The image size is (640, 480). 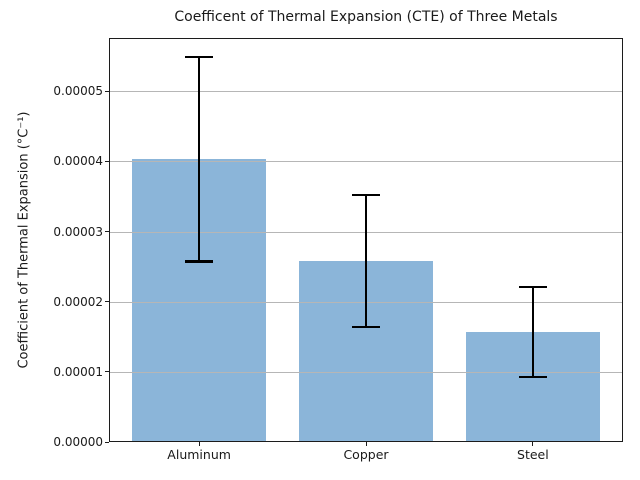 I want to click on y-tick-label: 0.00000, so click(x=78, y=442).